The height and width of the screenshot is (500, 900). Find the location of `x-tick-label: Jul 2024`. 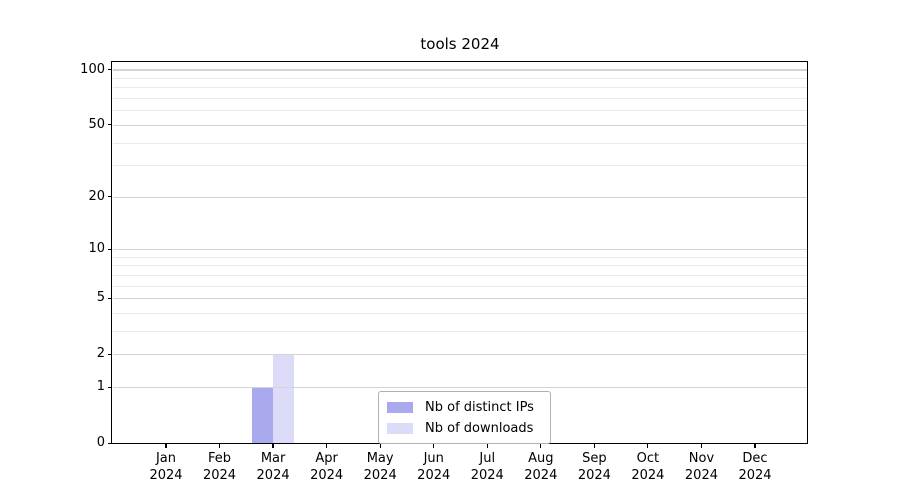

x-tick-label: Jul 2024 is located at coordinates (487, 467).